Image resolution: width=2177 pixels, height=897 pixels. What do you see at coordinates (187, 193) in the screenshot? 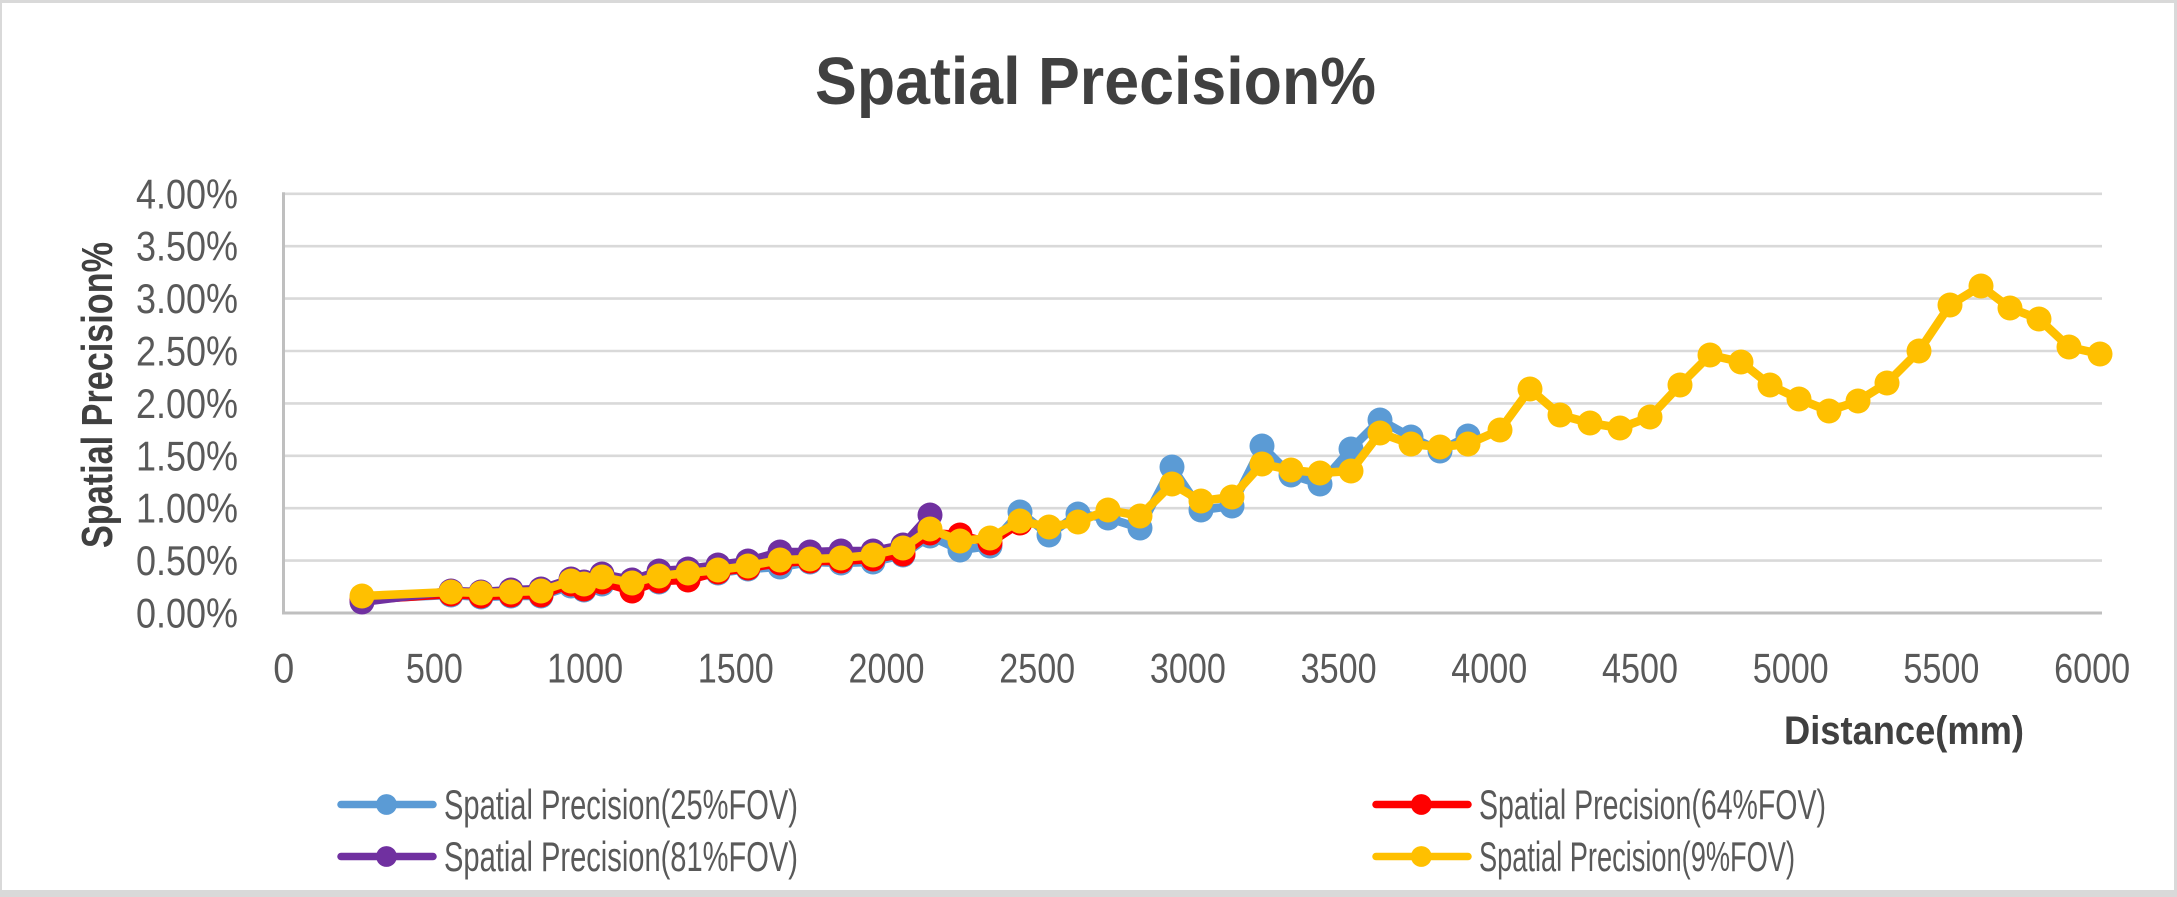
I see `svg-text: 4.00%` at bounding box center [187, 193].